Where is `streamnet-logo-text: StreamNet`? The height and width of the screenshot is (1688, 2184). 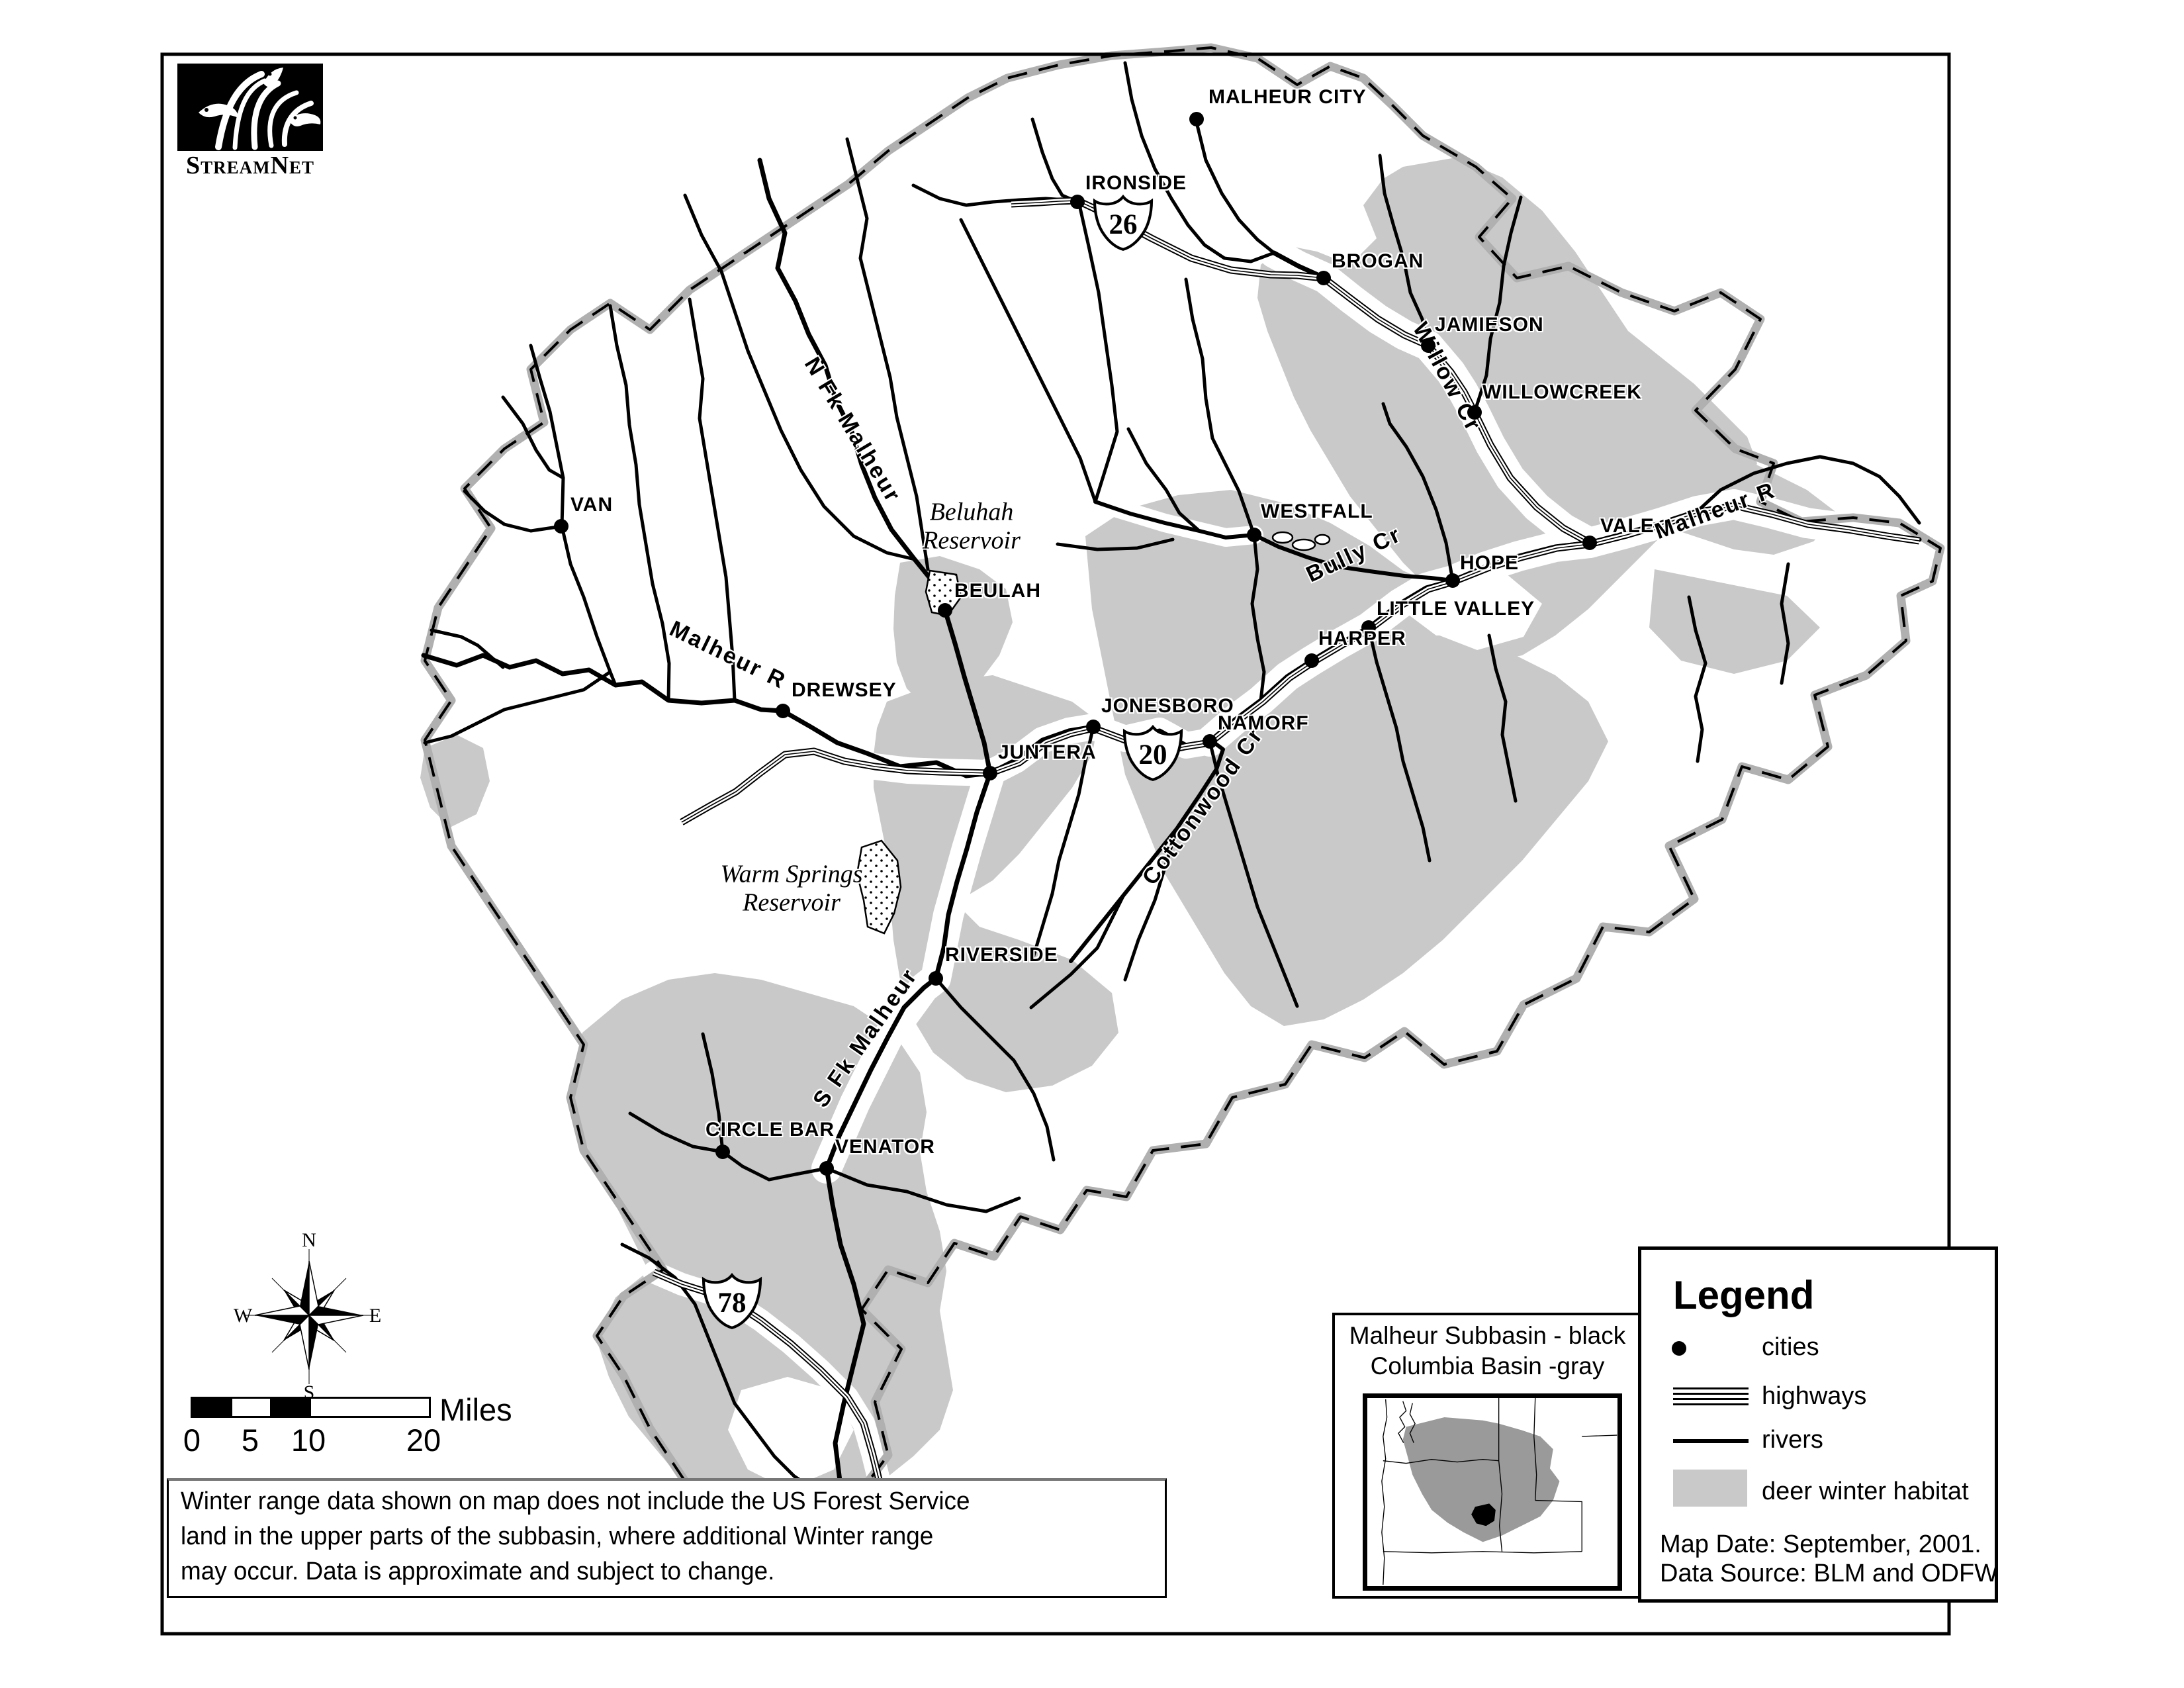
streamnet-logo-text: StreamNet is located at coordinates (250, 165).